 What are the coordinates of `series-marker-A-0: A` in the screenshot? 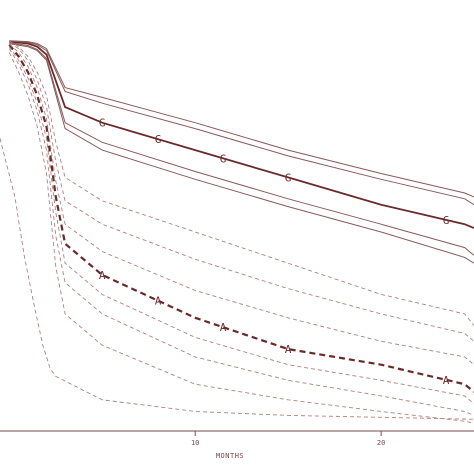 It's located at (102, 275).